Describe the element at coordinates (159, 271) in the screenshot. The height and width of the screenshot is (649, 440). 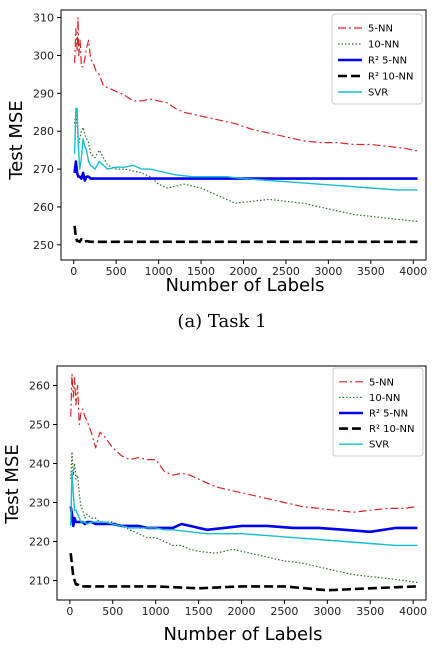
I see `task1-x-tick-label: 1000` at that location.